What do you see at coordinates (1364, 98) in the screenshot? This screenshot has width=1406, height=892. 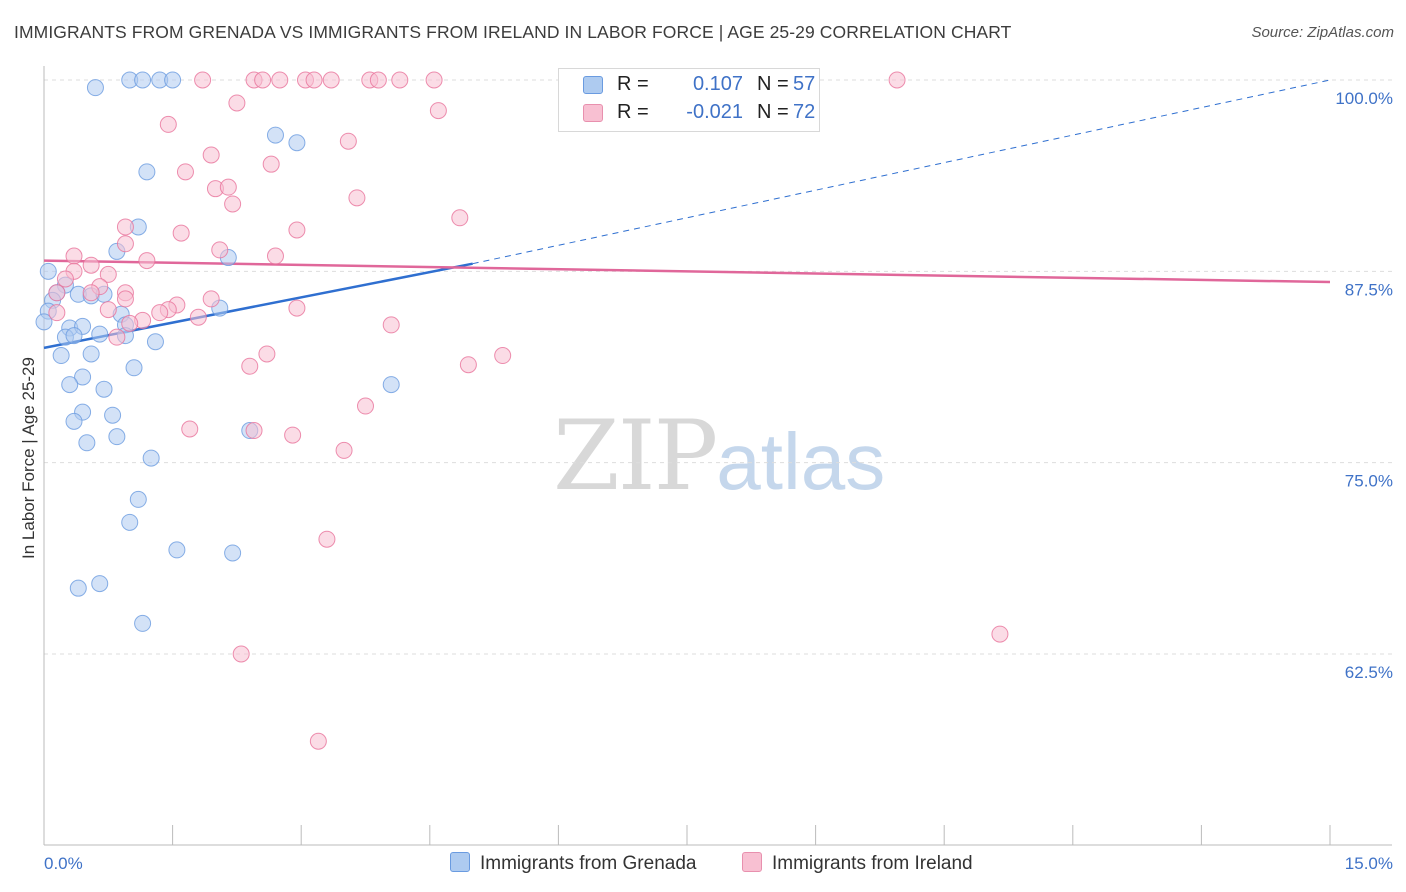 I see `y-tick-label: 100.0%` at bounding box center [1364, 98].